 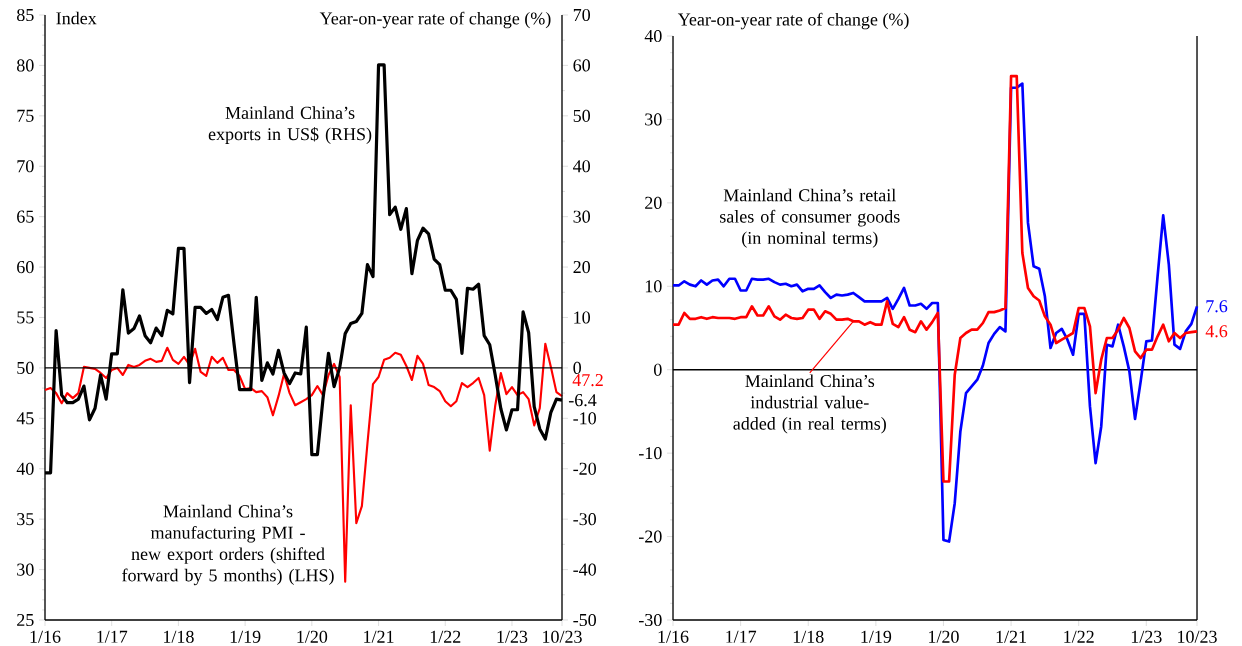 I want to click on y-tick-label: 35, so click(x=25, y=519).